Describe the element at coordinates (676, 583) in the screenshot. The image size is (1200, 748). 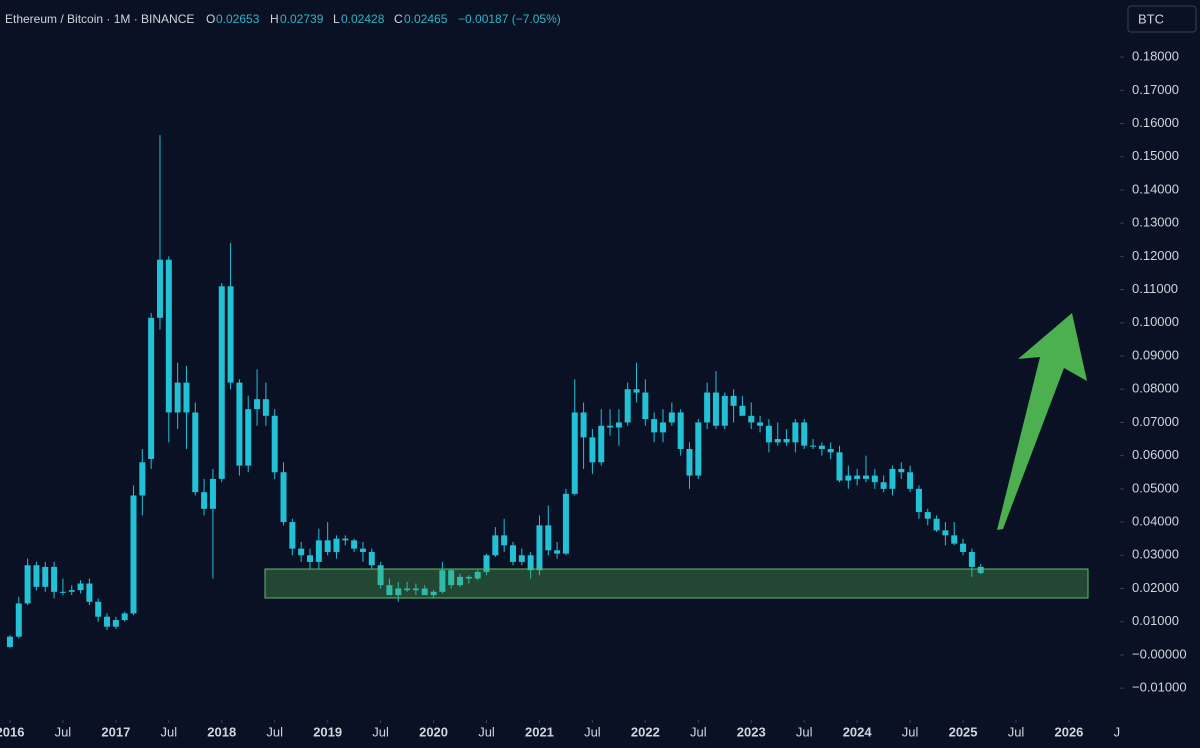
I see `support-zone` at that location.